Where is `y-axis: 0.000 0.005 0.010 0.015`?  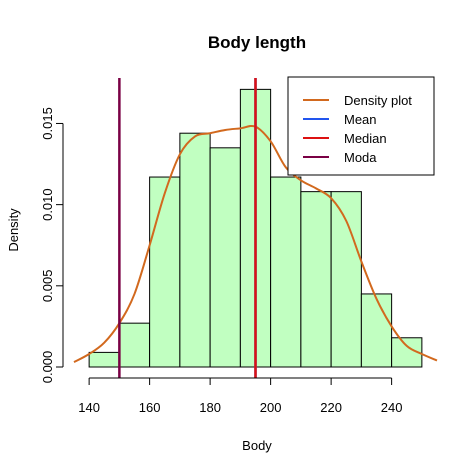
y-axis: 0.000 0.005 0.010 0.015 is located at coordinates (52, 245).